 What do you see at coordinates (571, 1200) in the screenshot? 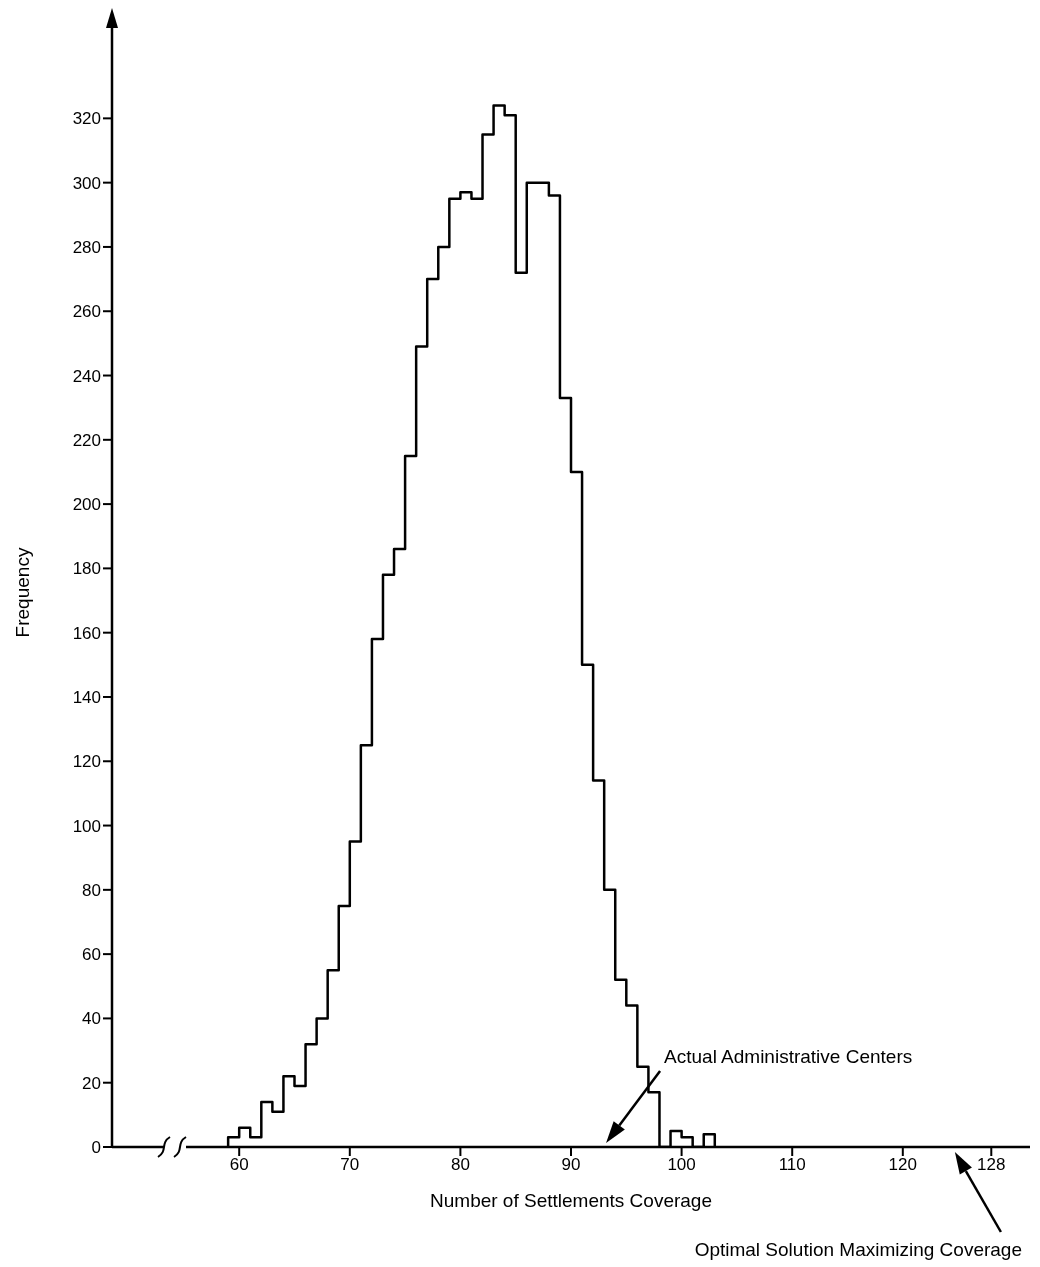
I see `x-axis-title: Number of Settlements Coverage` at bounding box center [571, 1200].